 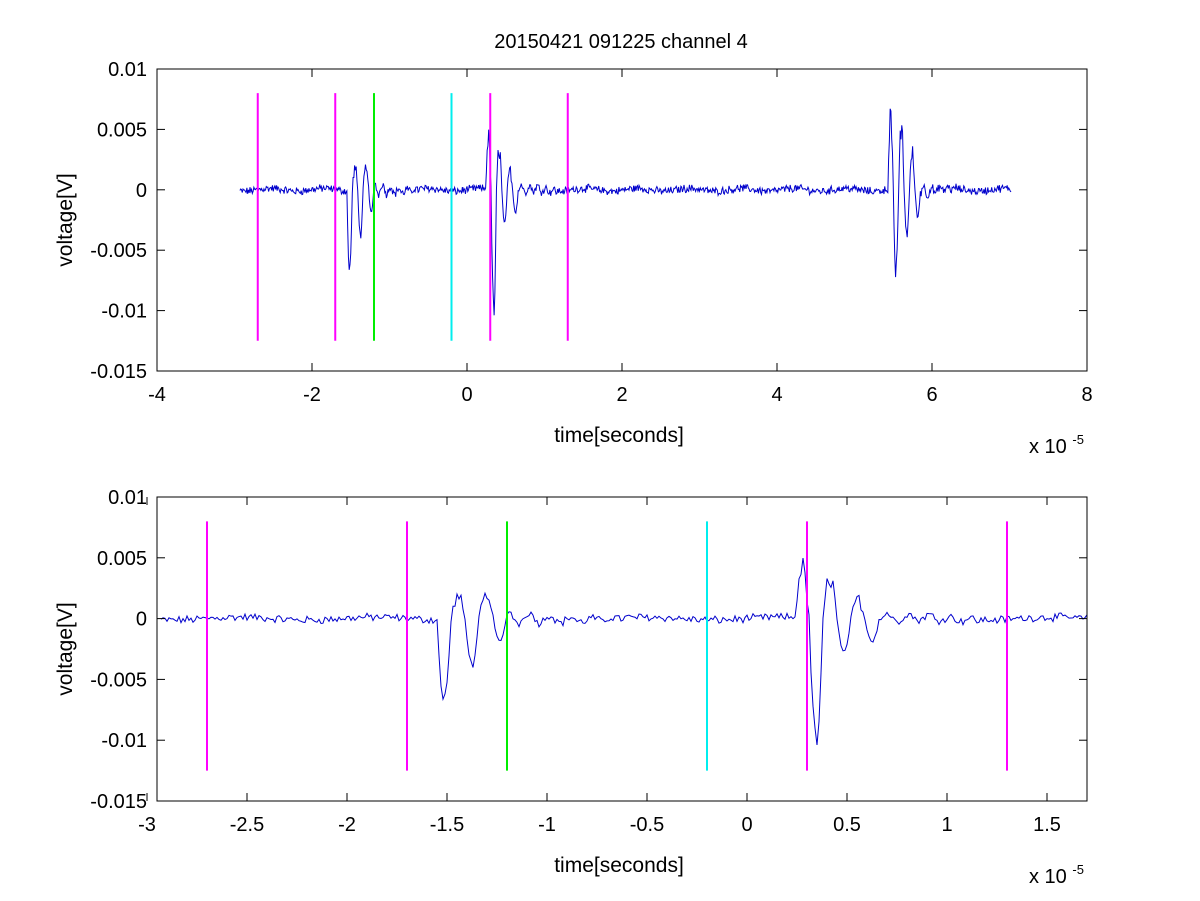 What do you see at coordinates (946, 825) in the screenshot?
I see `bottom-x-tick-label: 1` at bounding box center [946, 825].